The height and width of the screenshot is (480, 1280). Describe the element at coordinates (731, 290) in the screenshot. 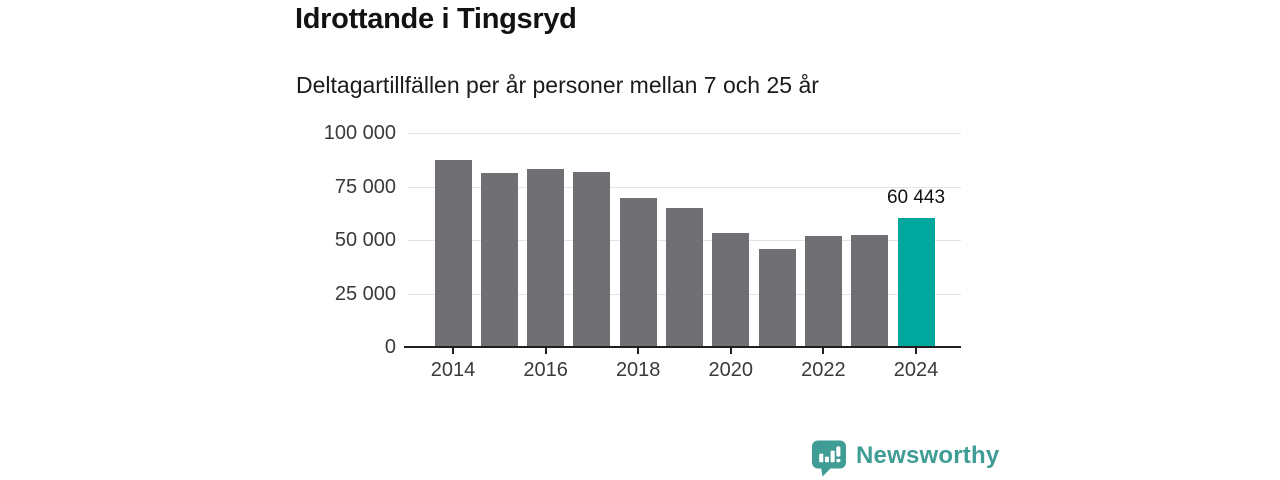

I see `bar-2020` at that location.